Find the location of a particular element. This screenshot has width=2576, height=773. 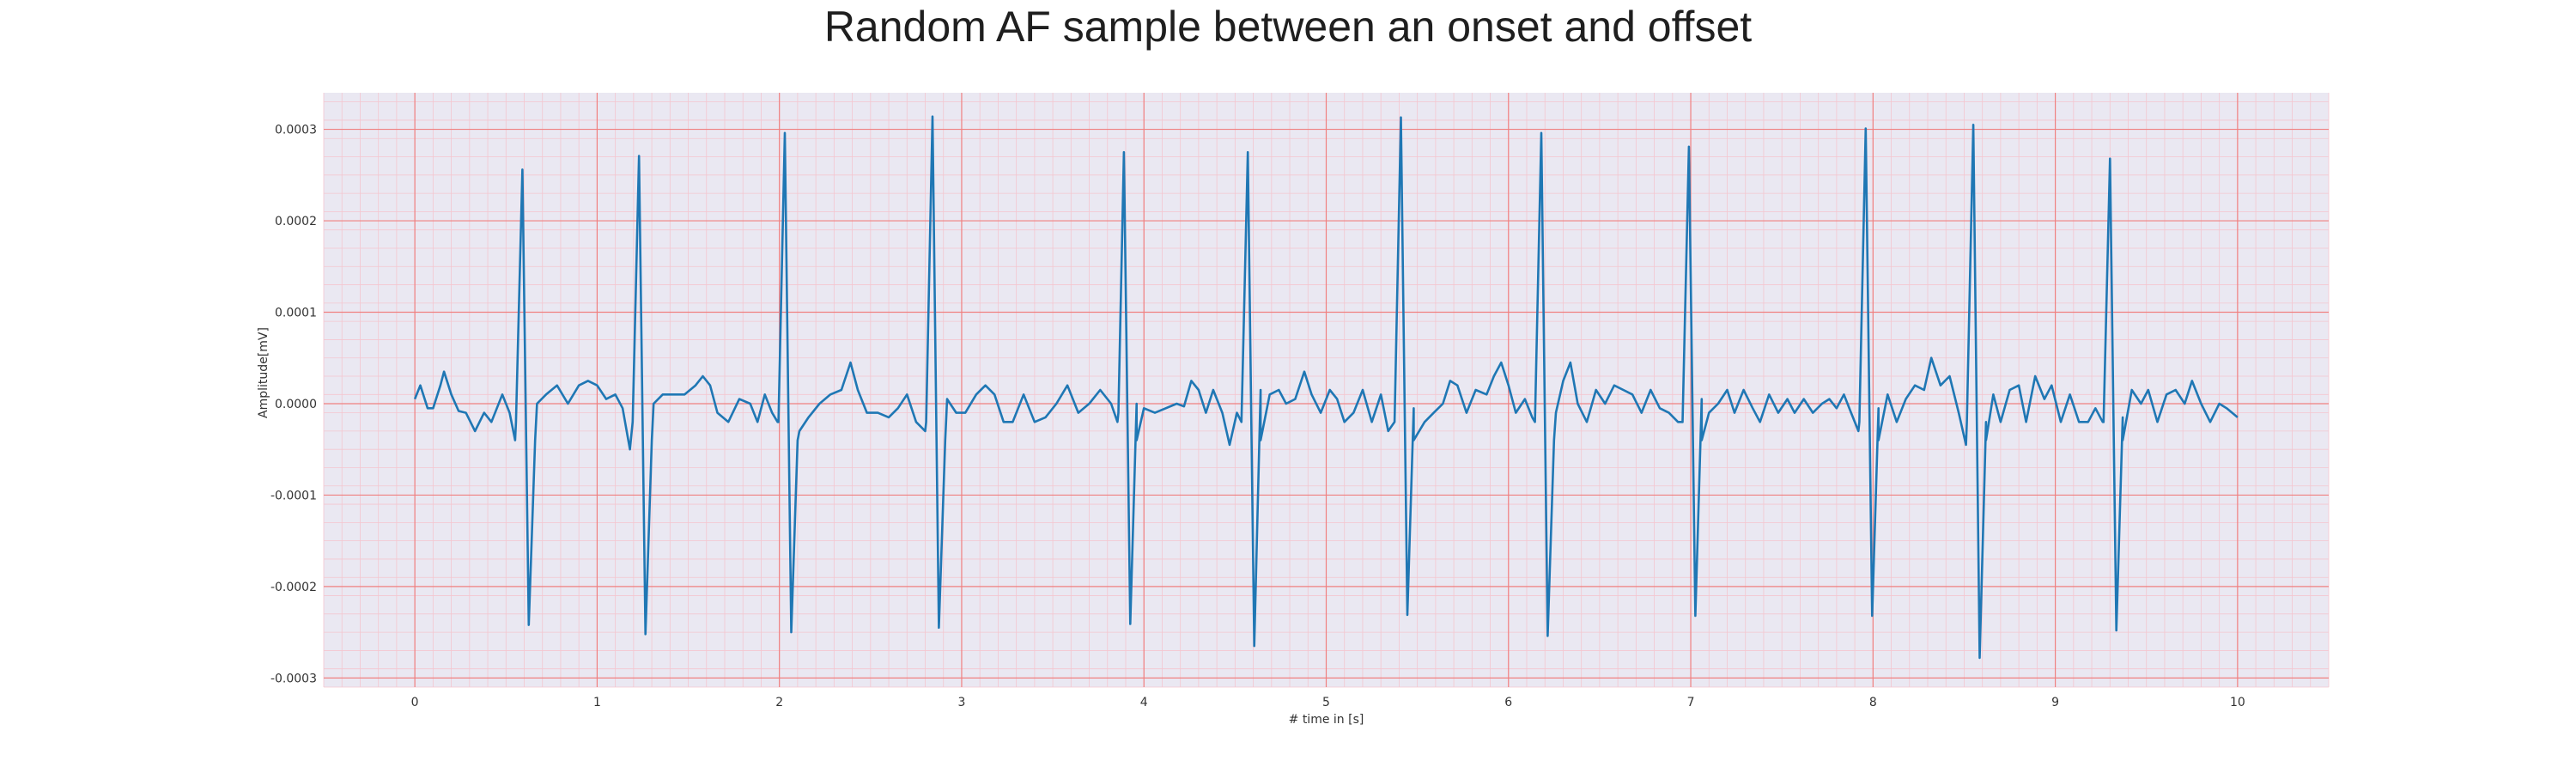

x-axis-ticks: 0 1 2 3 4 5 6 7 8 9 10 is located at coordinates (1328, 702).